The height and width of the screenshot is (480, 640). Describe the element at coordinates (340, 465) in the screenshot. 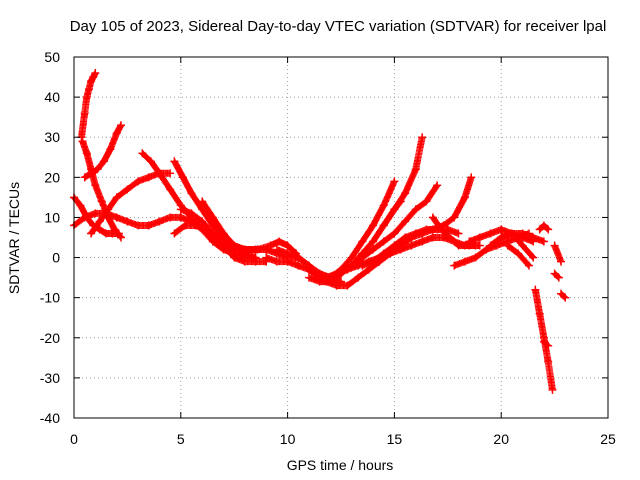

I see `x-axis-title: GPS time / hours` at that location.